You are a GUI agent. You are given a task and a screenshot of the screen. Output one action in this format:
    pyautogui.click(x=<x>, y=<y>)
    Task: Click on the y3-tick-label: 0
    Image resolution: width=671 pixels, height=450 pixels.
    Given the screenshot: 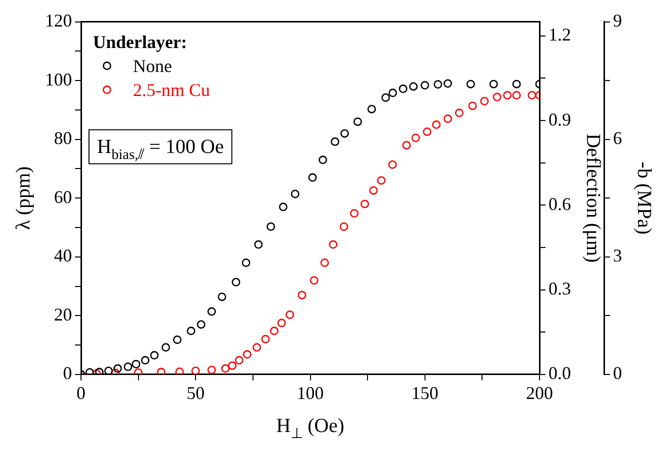 What is the action you would take?
    pyautogui.click(x=617, y=373)
    